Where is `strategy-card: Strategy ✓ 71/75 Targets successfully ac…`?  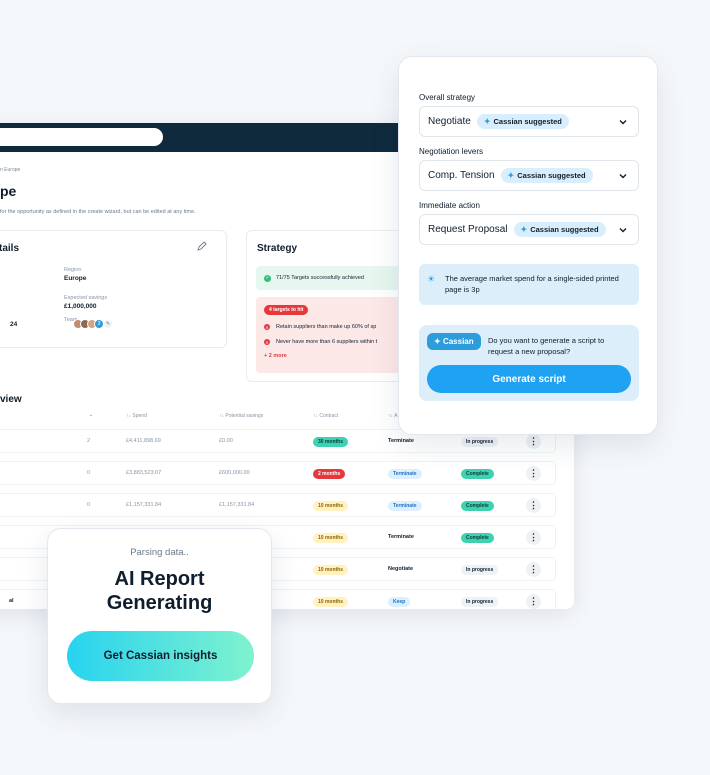 strategy-card: Strategy ✓ 71/75 Targets successfully ac… is located at coordinates (326, 306).